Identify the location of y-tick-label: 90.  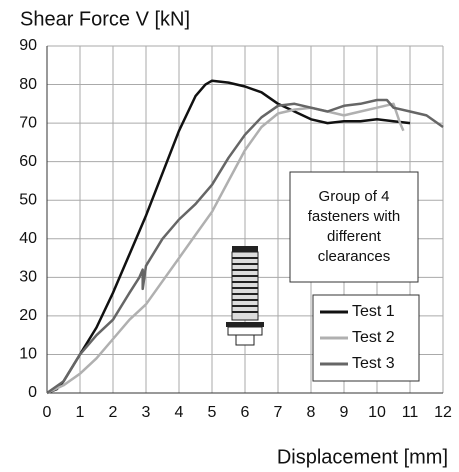
(28, 45).